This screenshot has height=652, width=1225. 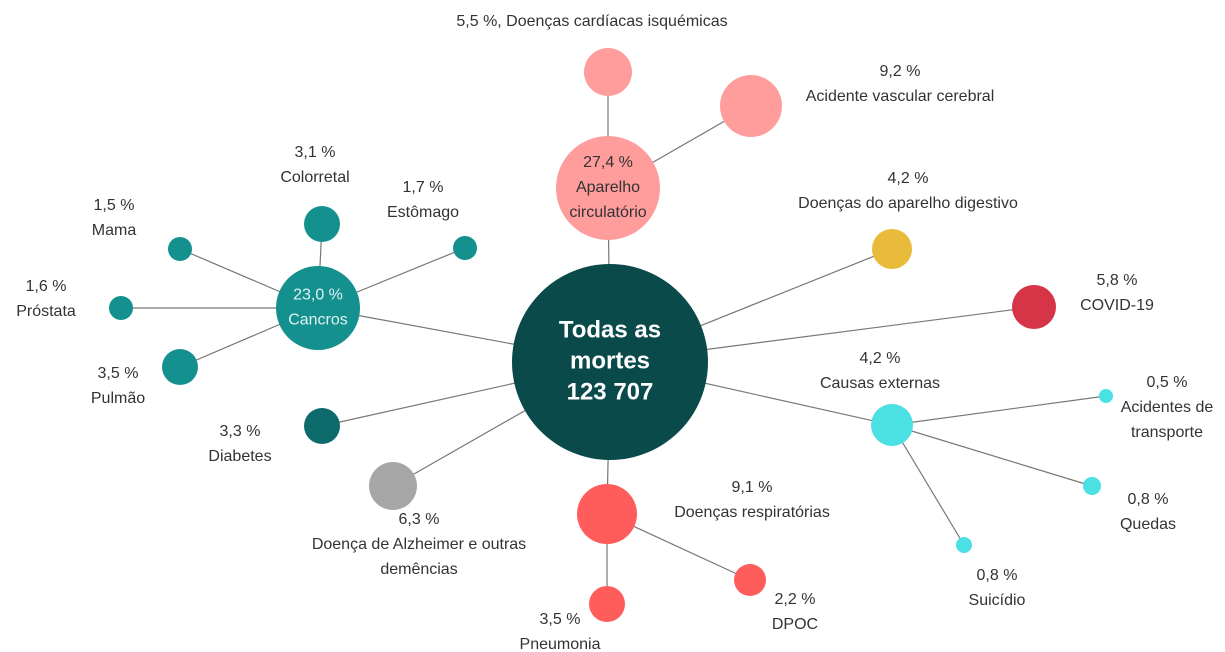 I want to click on node-label: Diabetes, so click(x=239, y=456).